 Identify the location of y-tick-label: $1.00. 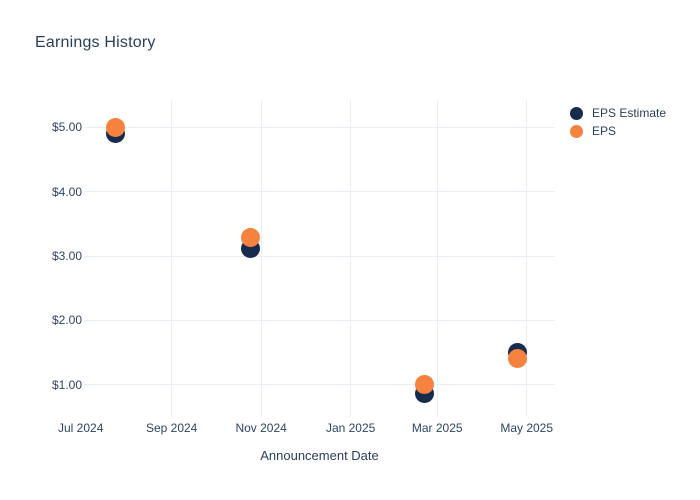
(66, 384).